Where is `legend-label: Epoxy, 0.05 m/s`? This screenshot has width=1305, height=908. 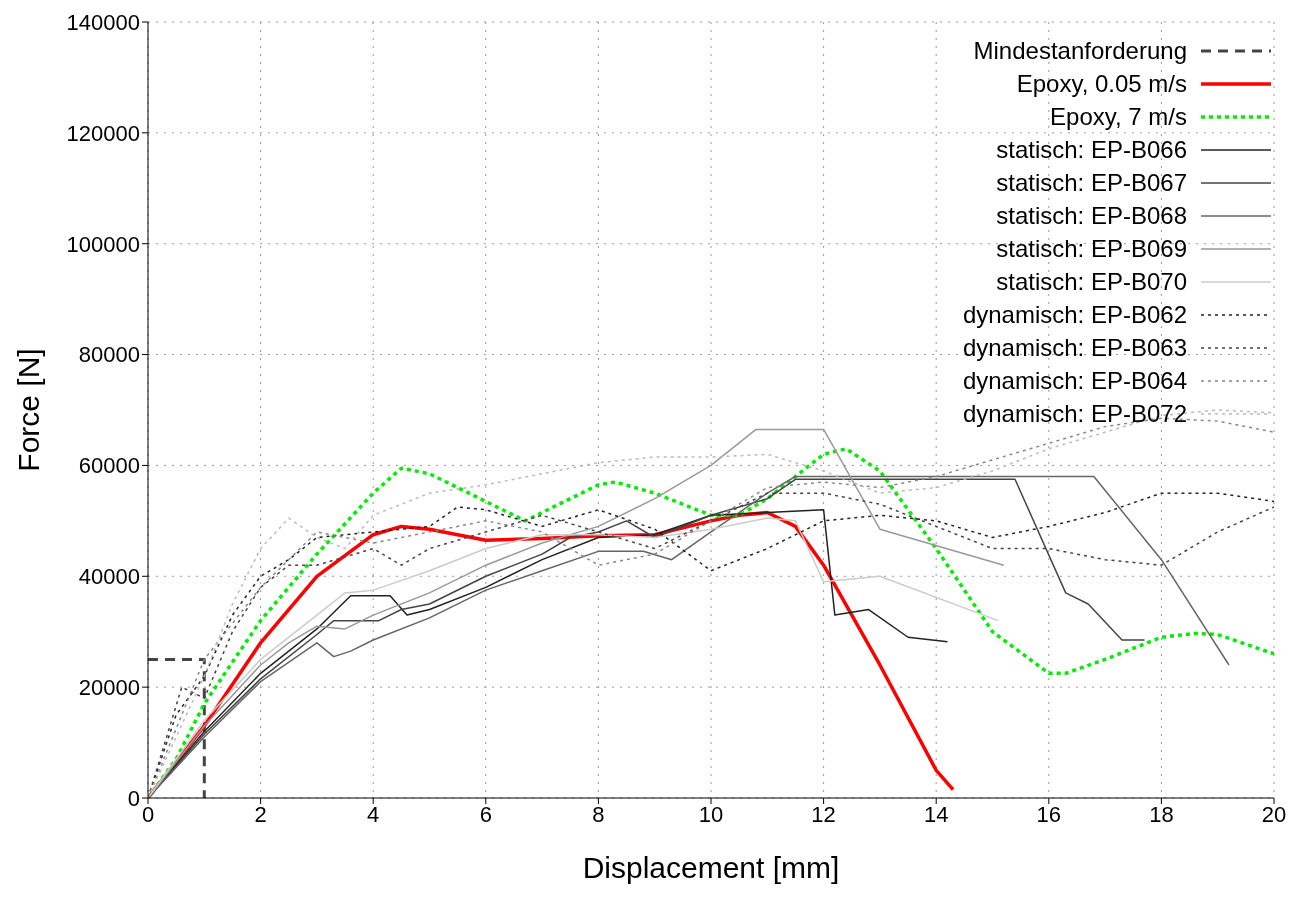
legend-label: Epoxy, 0.05 m/s is located at coordinates (1101, 84).